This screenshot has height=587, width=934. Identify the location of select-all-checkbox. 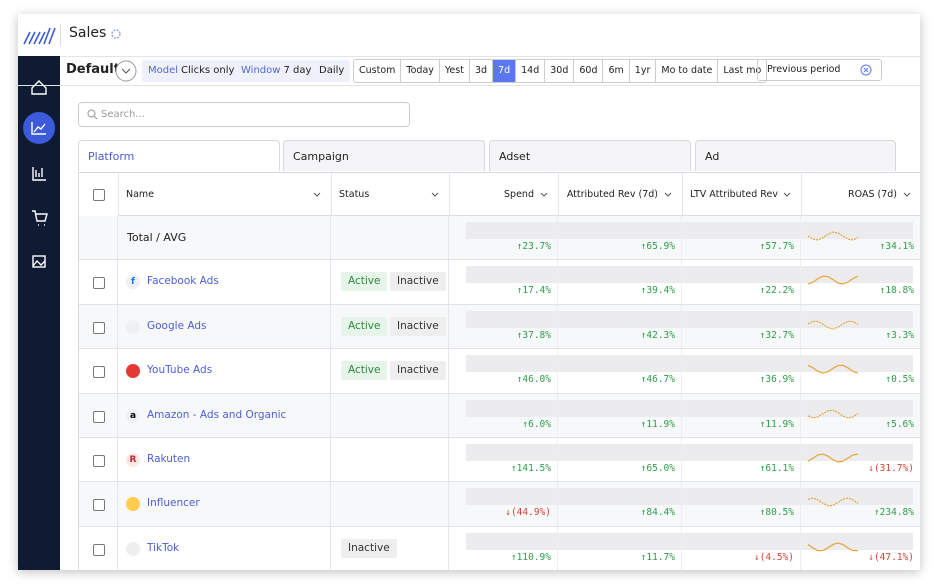
(99, 195).